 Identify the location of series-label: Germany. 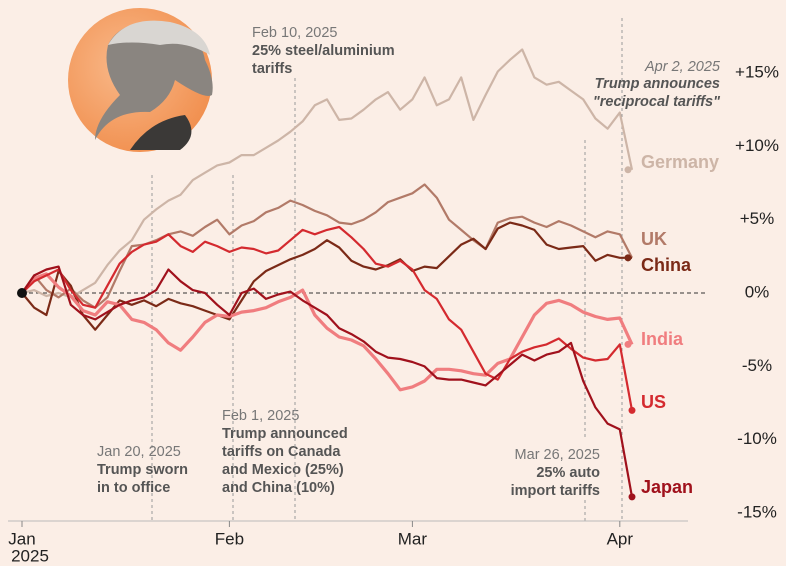
(680, 162).